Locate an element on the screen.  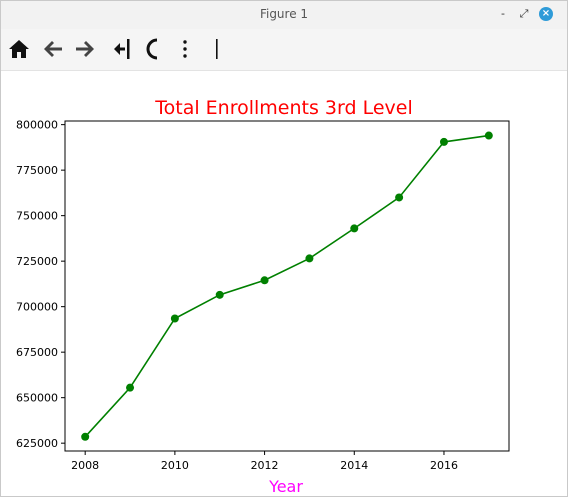
back-button is located at coordinates (53, 49).